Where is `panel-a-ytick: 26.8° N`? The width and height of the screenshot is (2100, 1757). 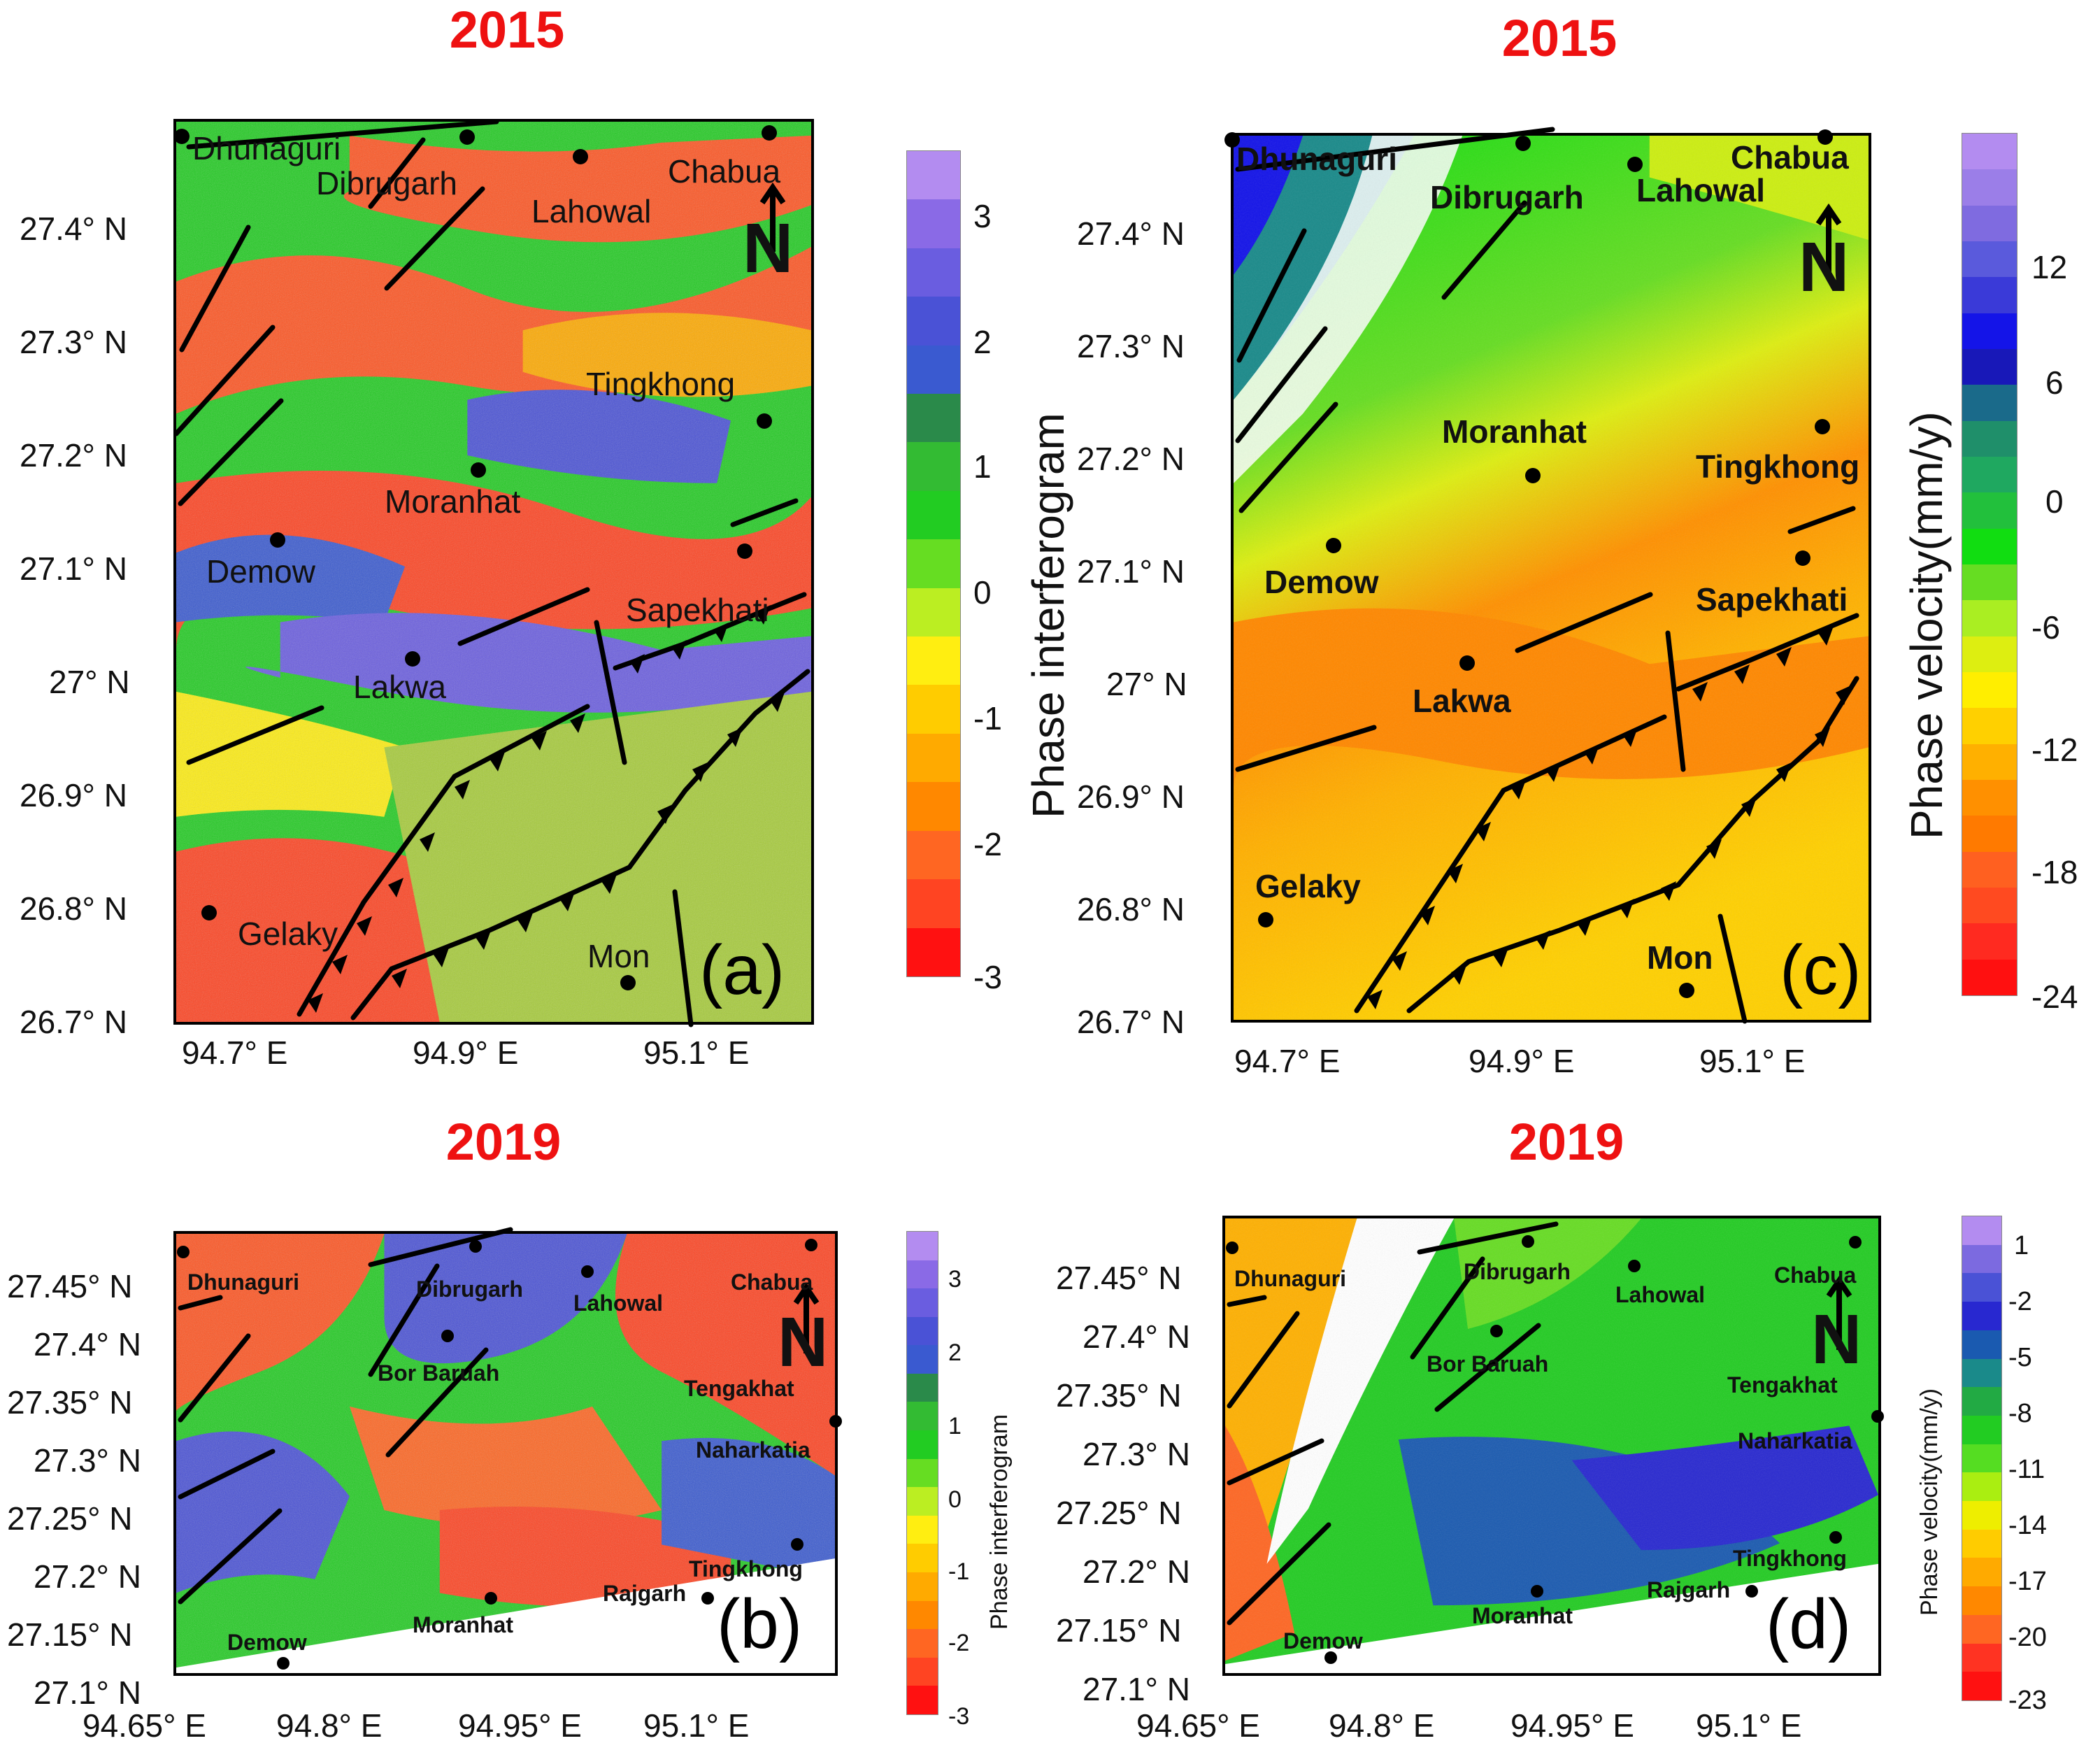
panel-a-ytick: 26.8° N is located at coordinates (73, 908).